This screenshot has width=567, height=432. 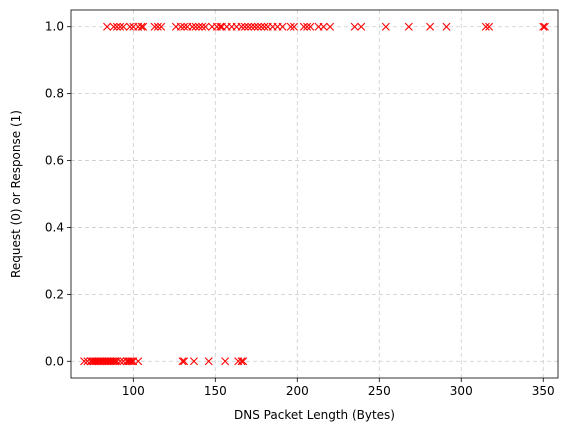 I want to click on x-tick-label: 350, so click(x=543, y=391).